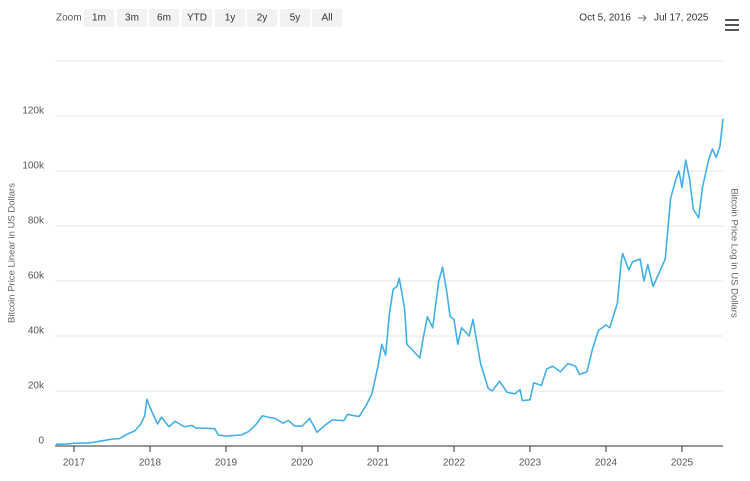 The height and width of the screenshot is (481, 750). Describe the element at coordinates (150, 463) in the screenshot. I see `x-tick-label: 2018` at that location.